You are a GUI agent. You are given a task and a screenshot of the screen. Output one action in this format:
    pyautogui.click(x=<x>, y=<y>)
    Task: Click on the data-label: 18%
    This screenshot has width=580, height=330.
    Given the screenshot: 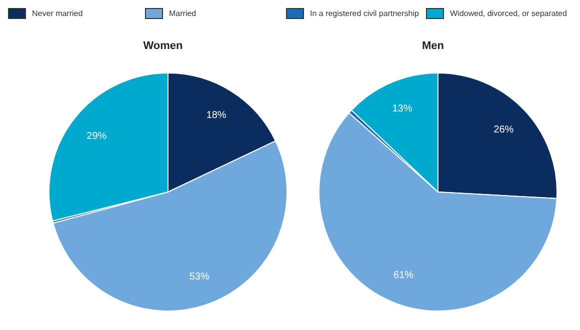 What is the action you would take?
    pyautogui.click(x=216, y=116)
    